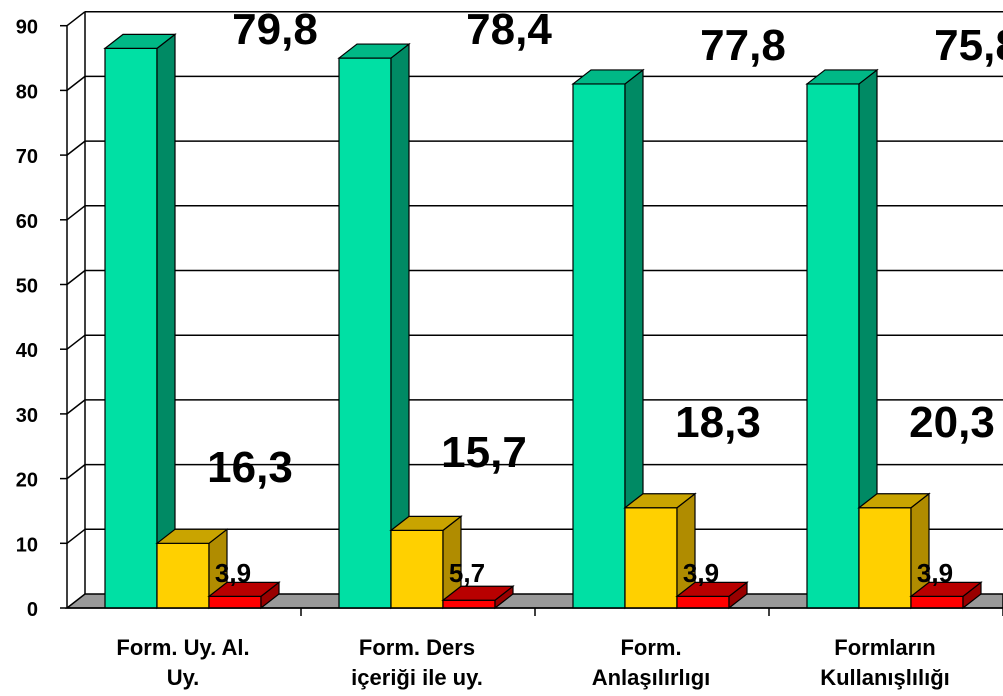  I want to click on x-tick-label: Anlaşılırlıgı, so click(651, 677).